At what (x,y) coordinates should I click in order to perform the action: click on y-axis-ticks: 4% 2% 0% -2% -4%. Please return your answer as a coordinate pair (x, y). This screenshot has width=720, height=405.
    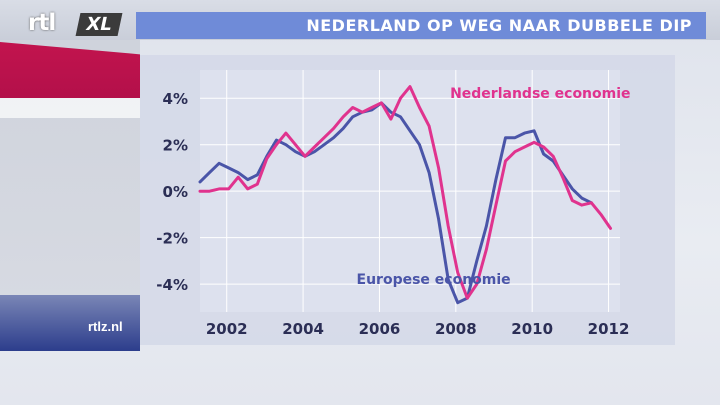
    Looking at the image, I should click on (172, 192).